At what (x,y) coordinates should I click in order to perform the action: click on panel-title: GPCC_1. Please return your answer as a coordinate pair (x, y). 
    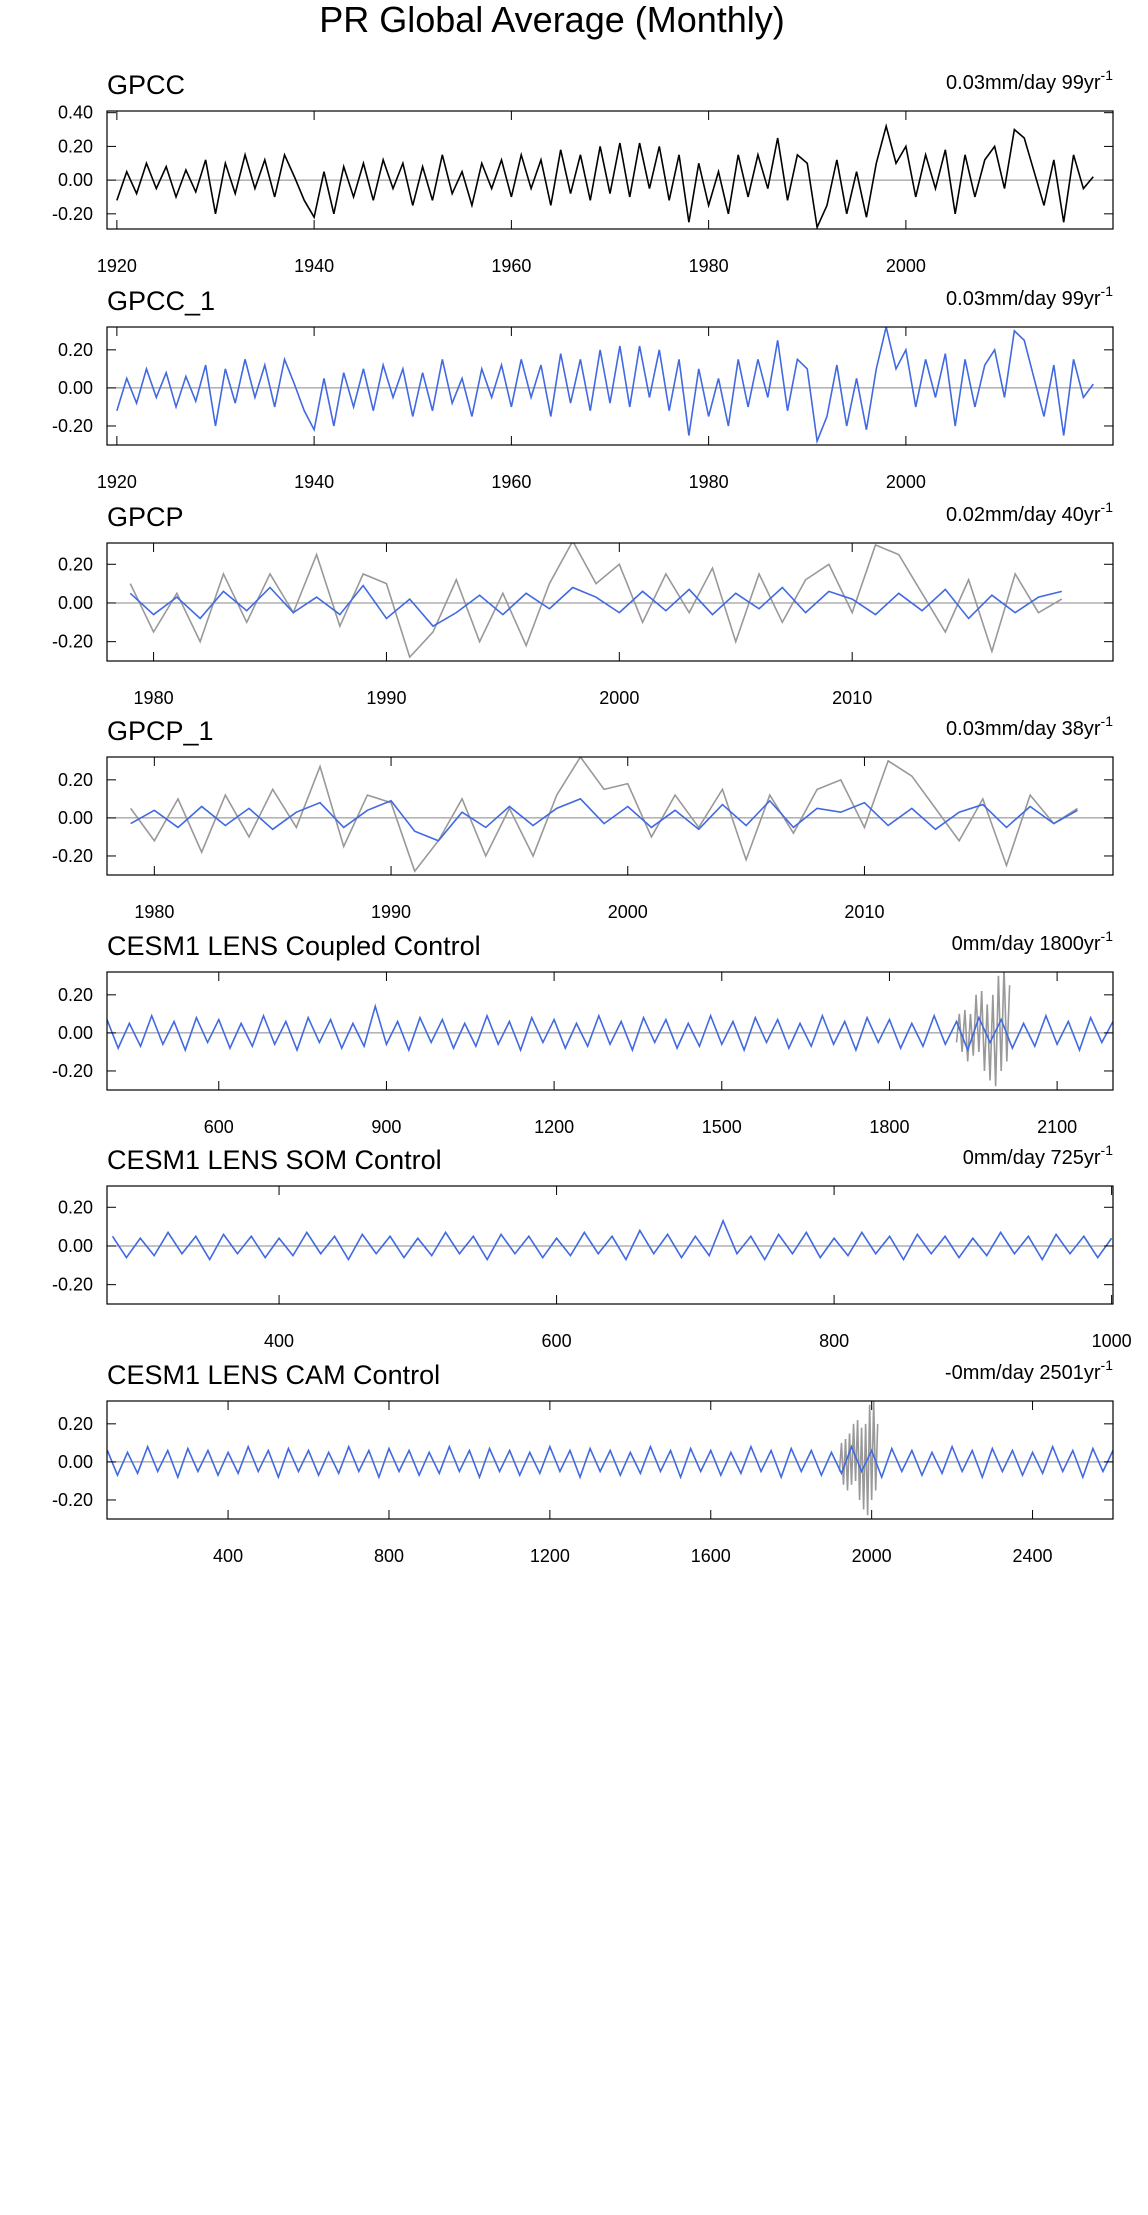
    Looking at the image, I should click on (161, 301).